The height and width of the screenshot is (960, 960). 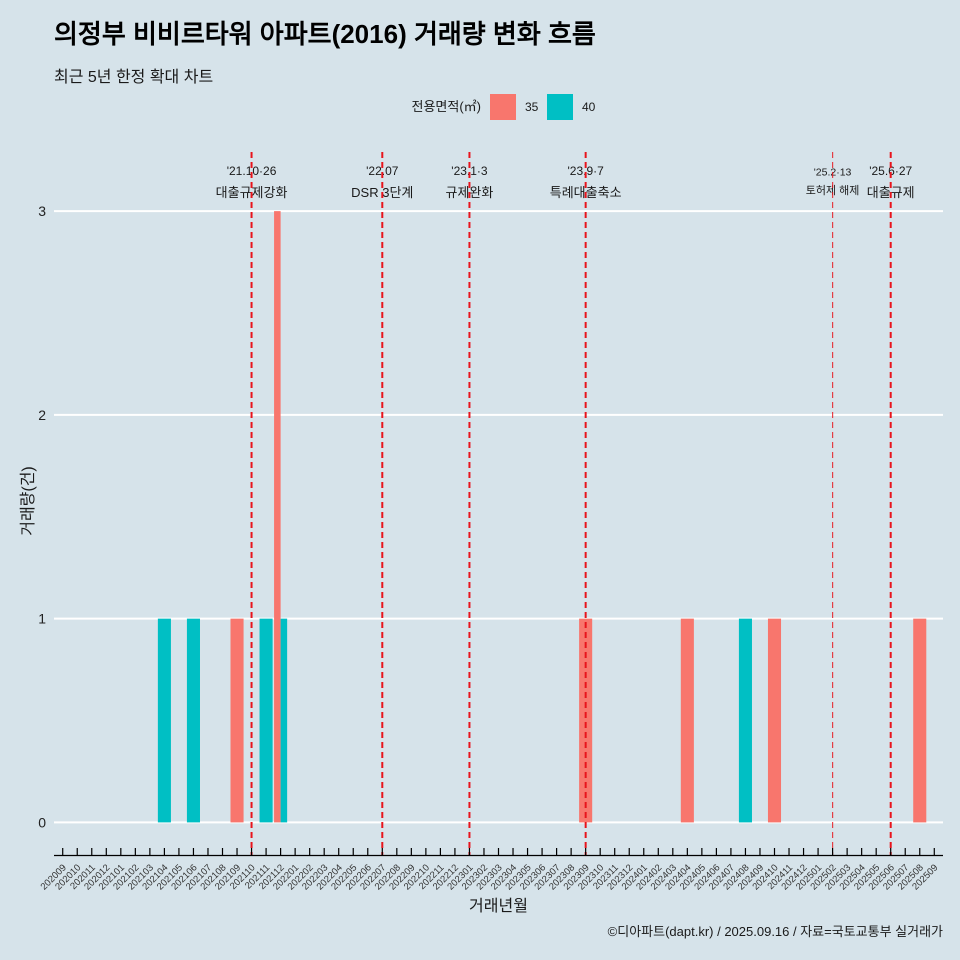 I want to click on annotation-date: '25.6·27, so click(x=890, y=171).